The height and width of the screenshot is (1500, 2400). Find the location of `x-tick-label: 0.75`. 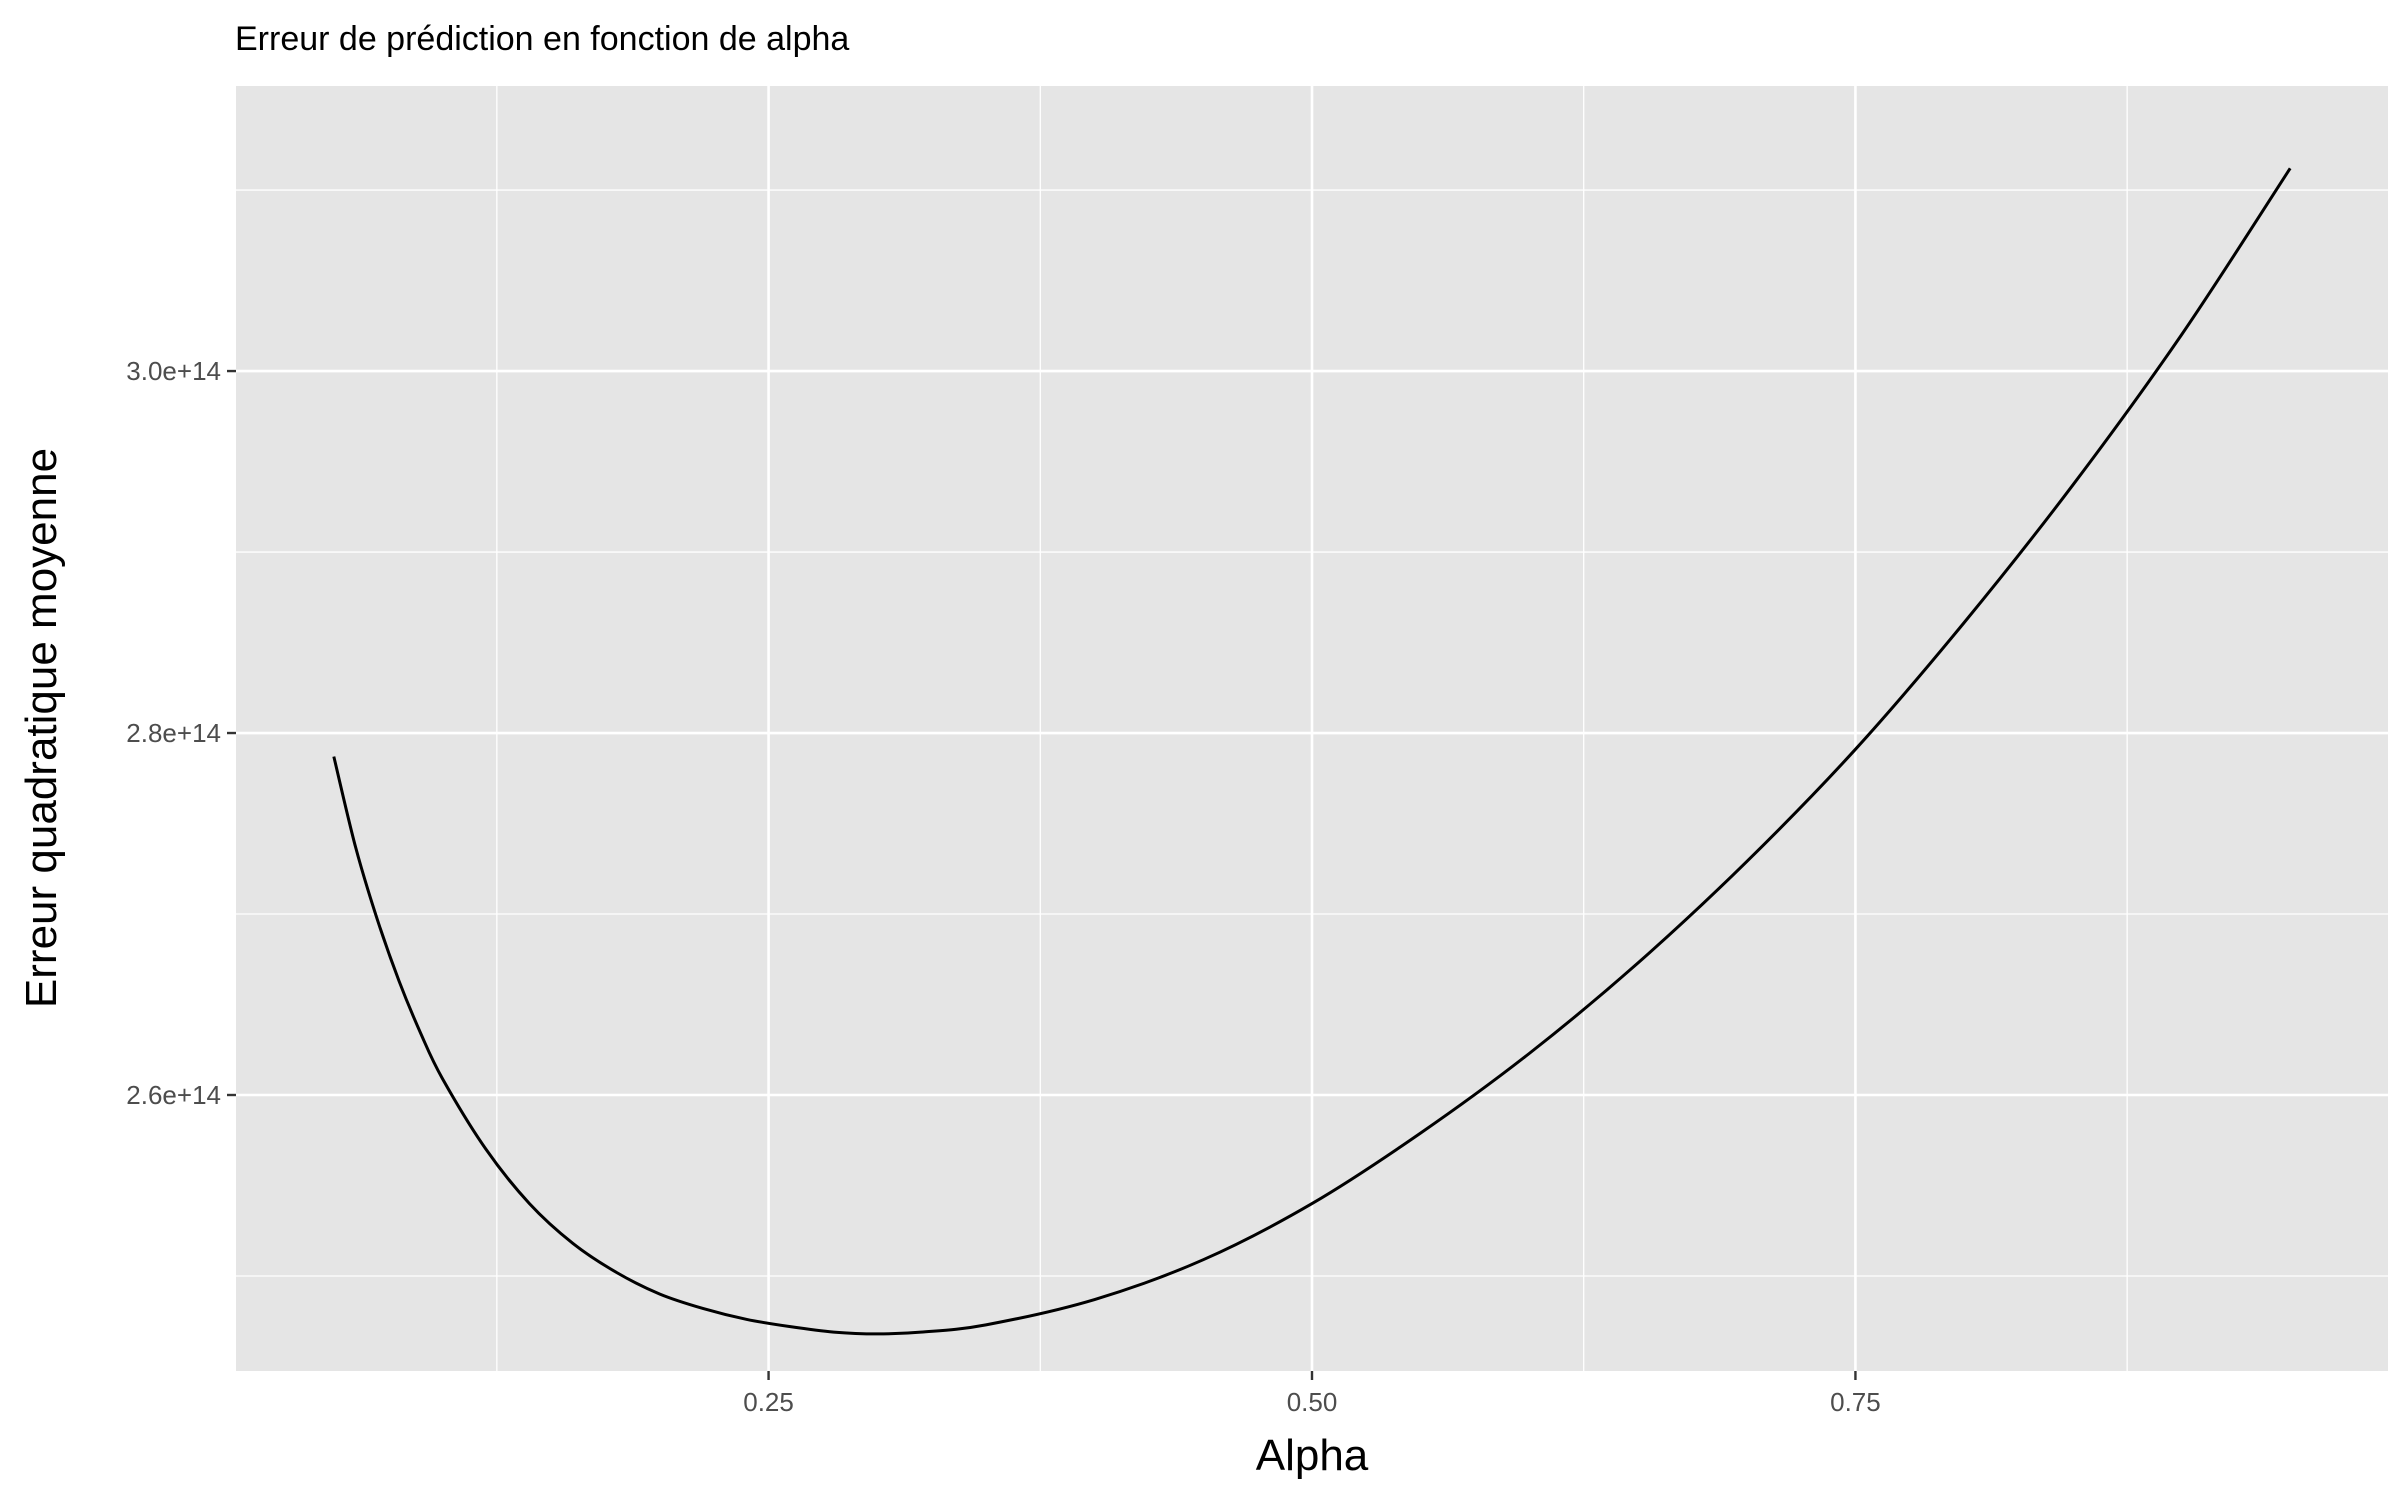

x-tick-label: 0.75 is located at coordinates (1855, 1402).